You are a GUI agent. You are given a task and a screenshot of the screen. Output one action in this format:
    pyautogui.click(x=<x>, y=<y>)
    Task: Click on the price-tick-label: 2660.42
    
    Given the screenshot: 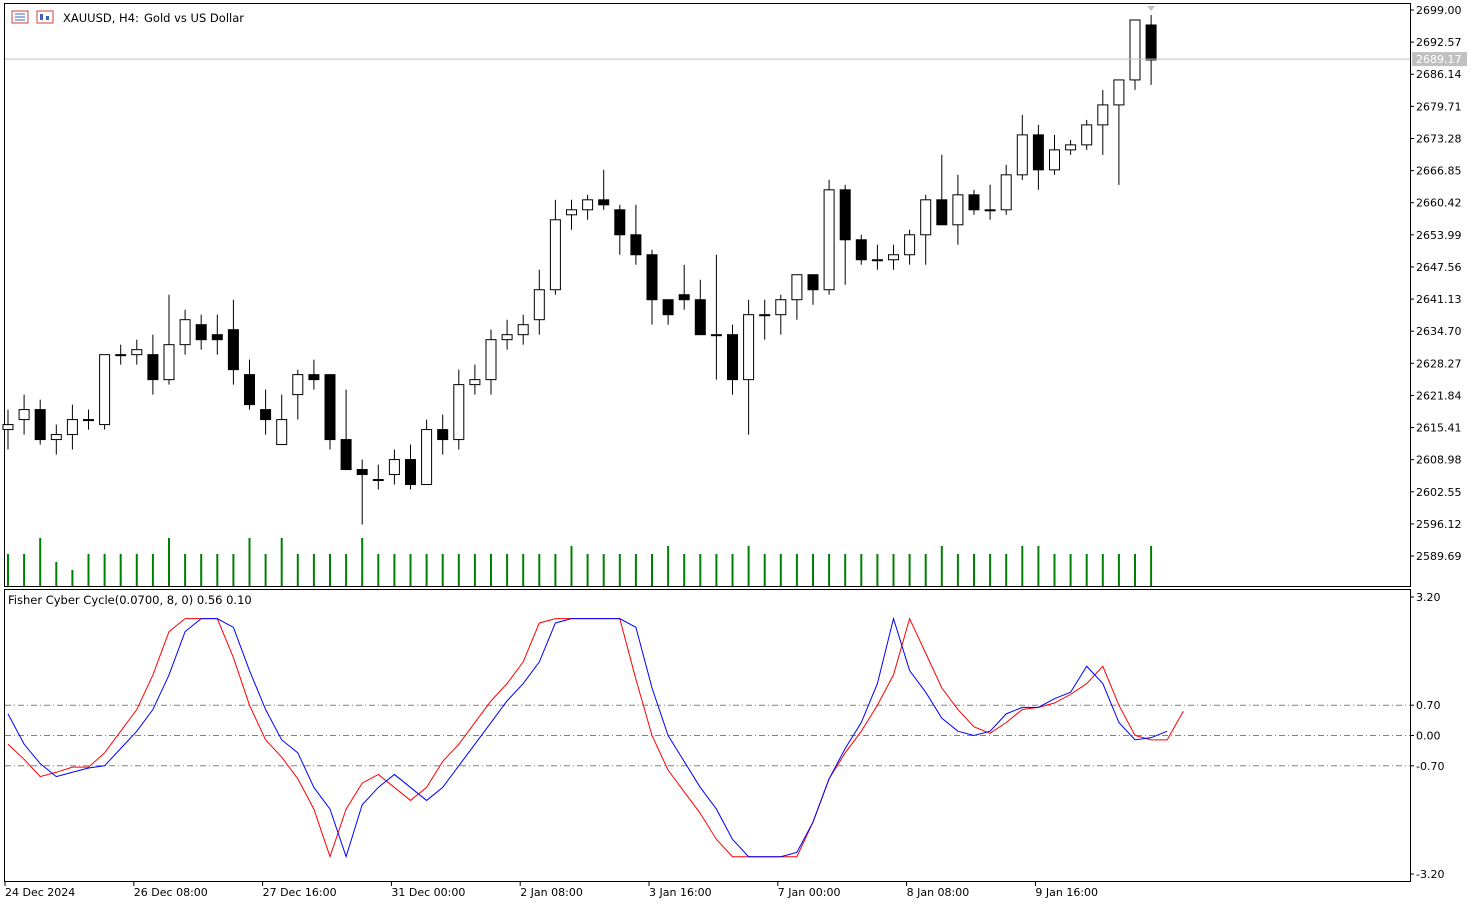 What is the action you would take?
    pyautogui.click(x=1439, y=203)
    